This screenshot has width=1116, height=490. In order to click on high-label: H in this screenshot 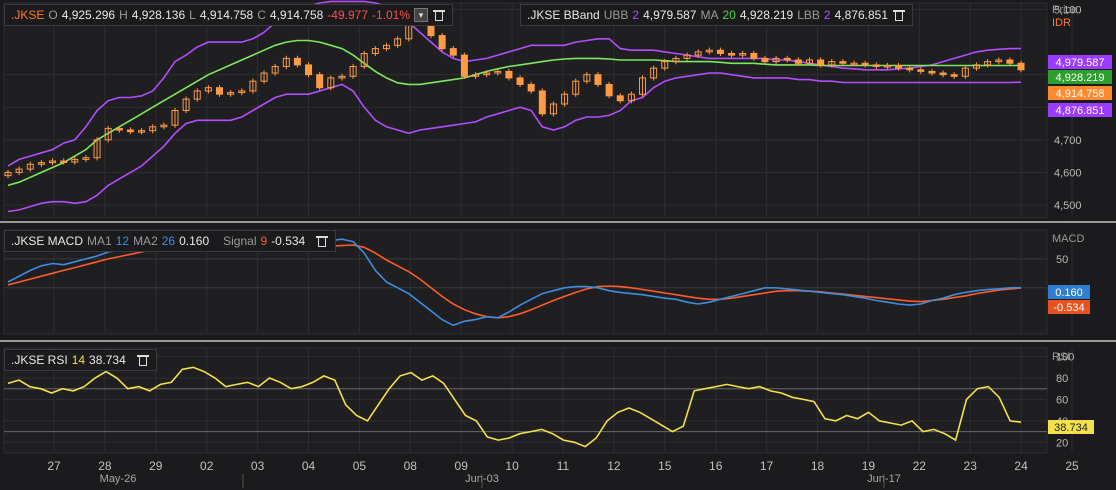, I will do `click(123, 15)`.